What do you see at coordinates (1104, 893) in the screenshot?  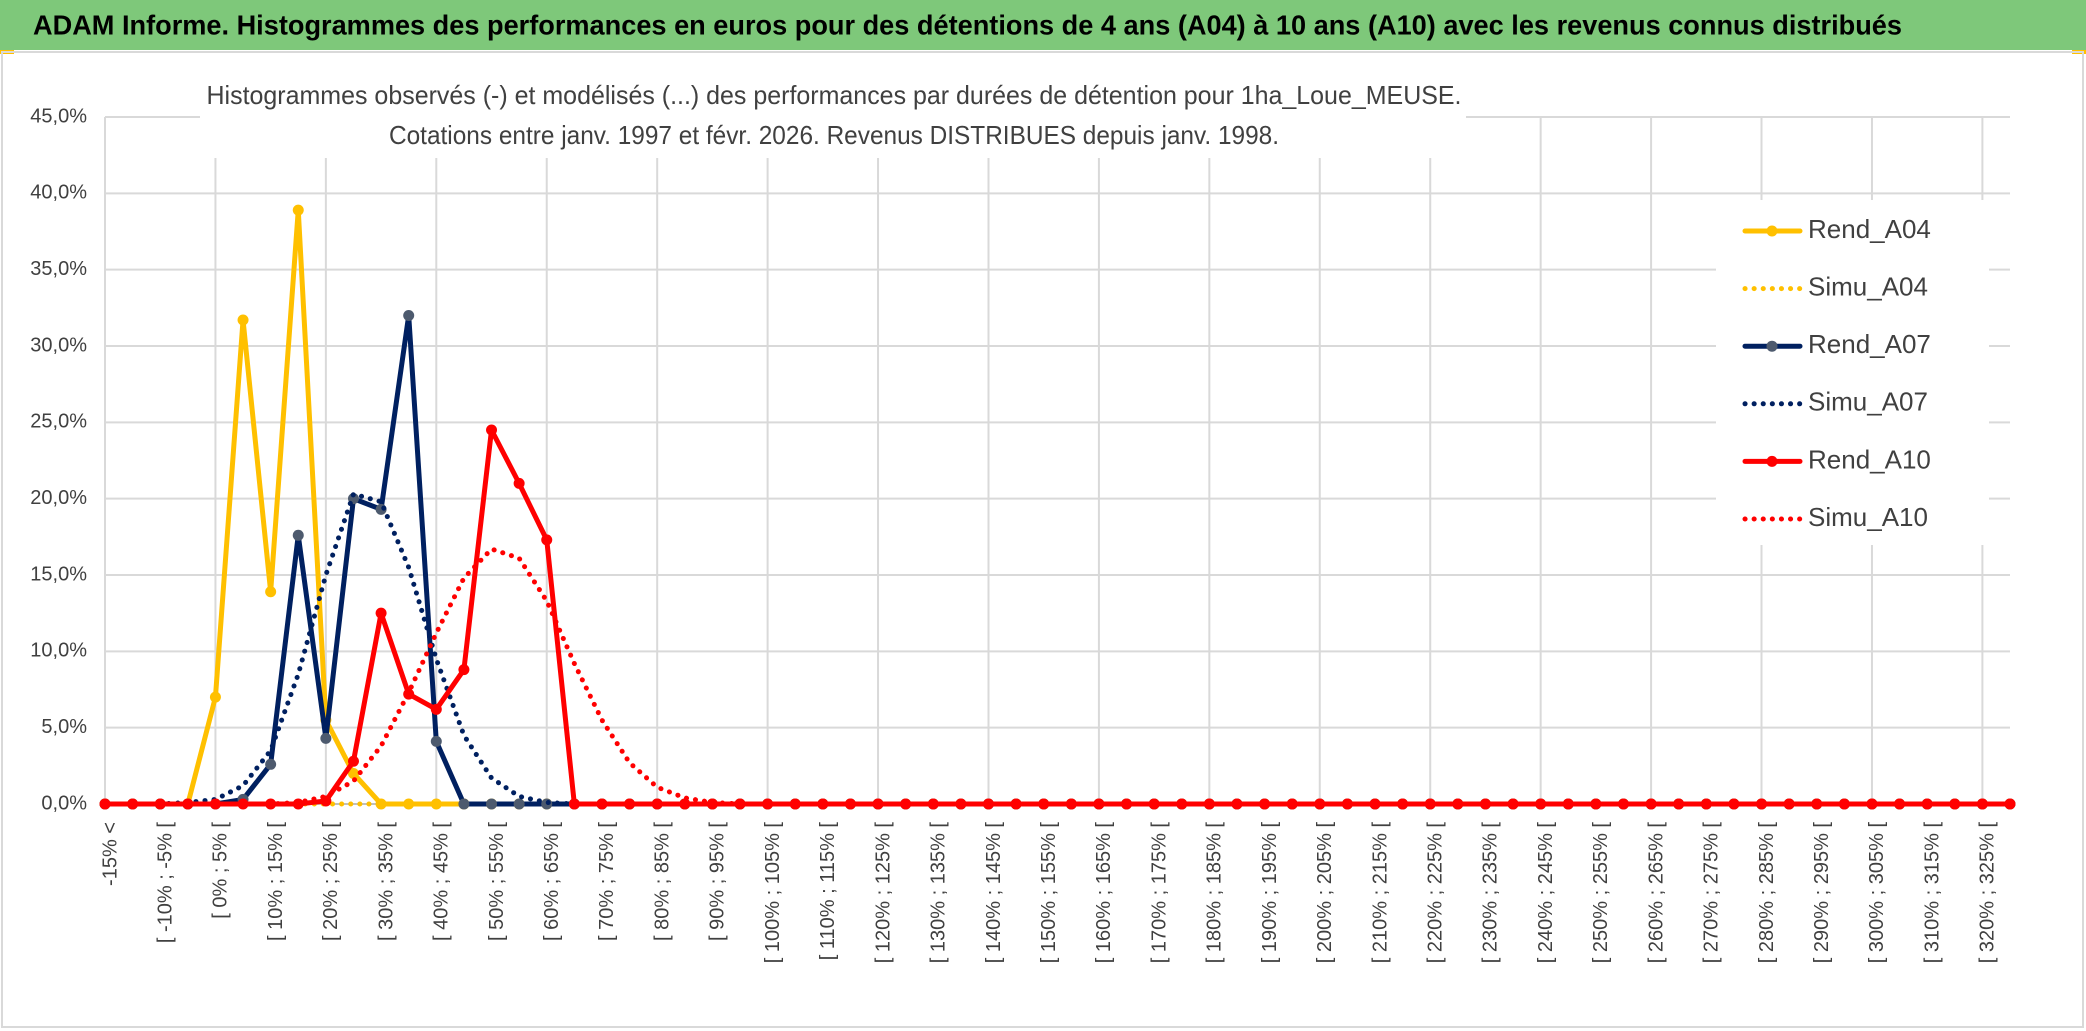 I see `x-tick-label: [ 160% ; 165% [` at bounding box center [1104, 893].